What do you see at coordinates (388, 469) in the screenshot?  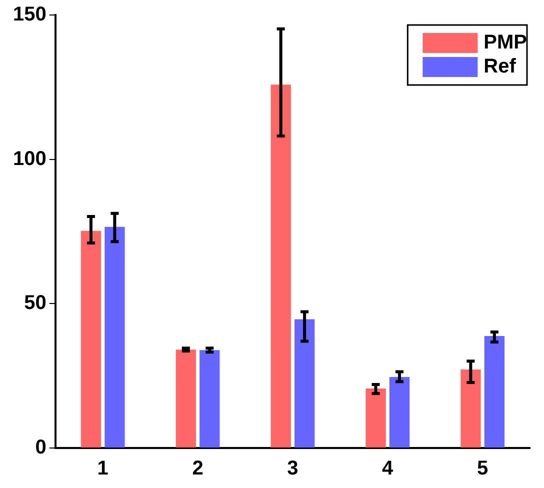 I see `x-tick-label: 4` at bounding box center [388, 469].